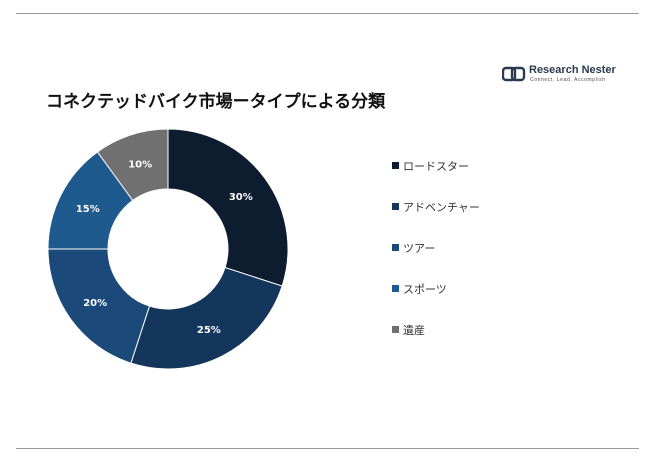 This screenshot has height=466, width=655. What do you see at coordinates (514, 74) in the screenshot?
I see `research-nester-logo-icon` at bounding box center [514, 74].